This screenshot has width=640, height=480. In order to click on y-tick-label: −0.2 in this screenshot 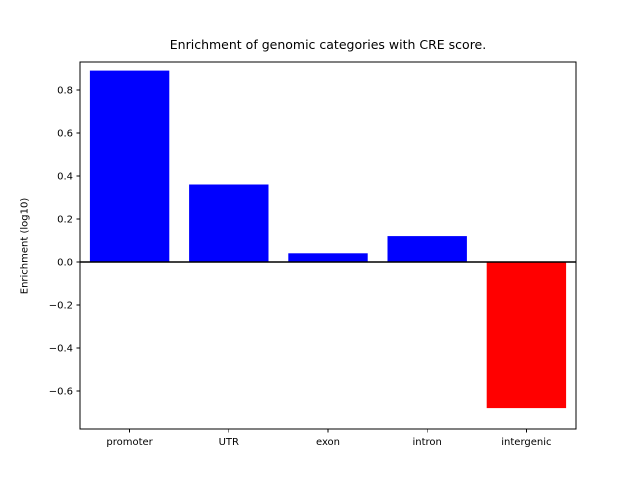, I will do `click(61, 305)`.